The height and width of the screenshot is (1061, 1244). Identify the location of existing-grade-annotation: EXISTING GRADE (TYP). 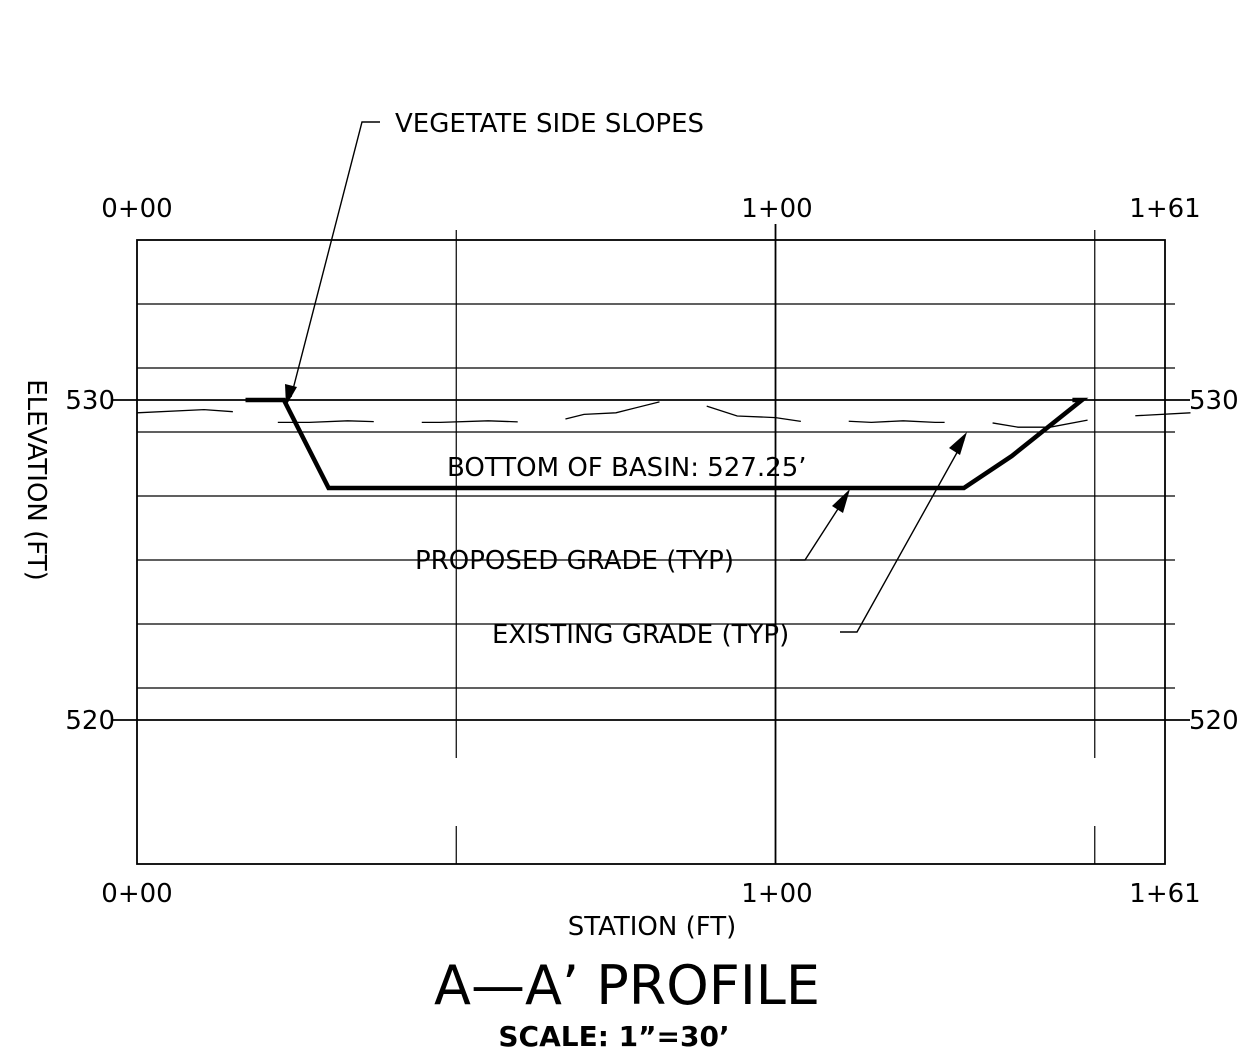
(640, 635).